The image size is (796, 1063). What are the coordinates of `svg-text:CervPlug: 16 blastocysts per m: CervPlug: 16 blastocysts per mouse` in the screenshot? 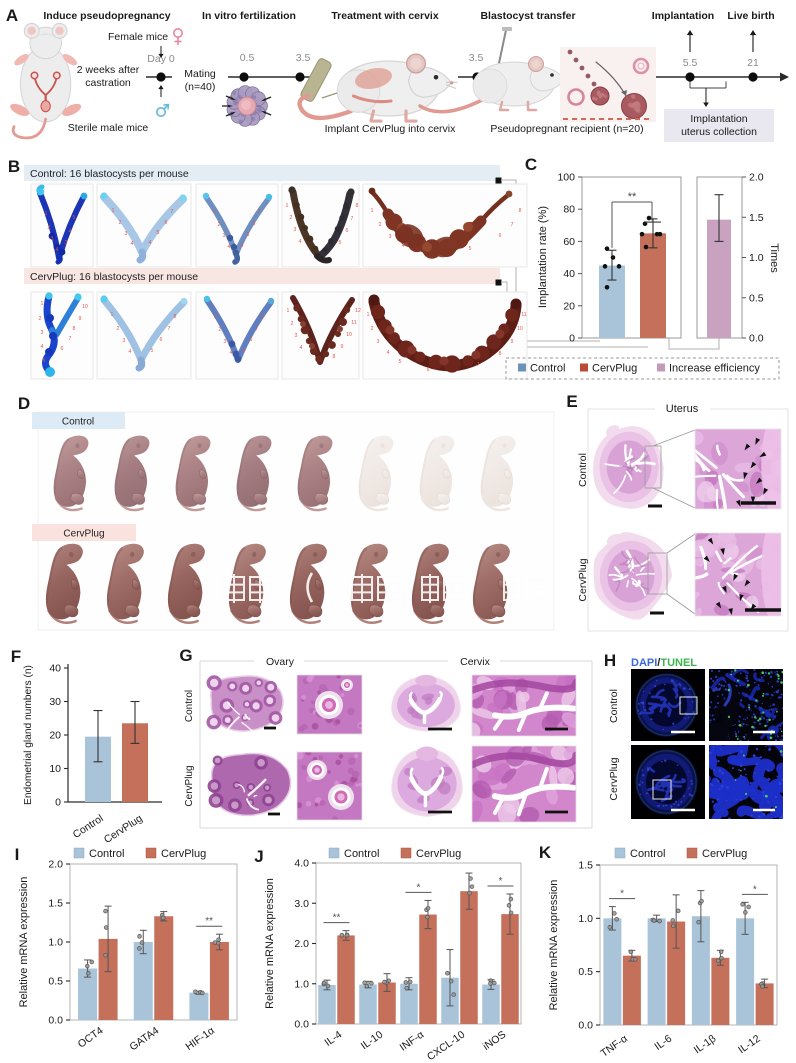 It's located at (114, 277).